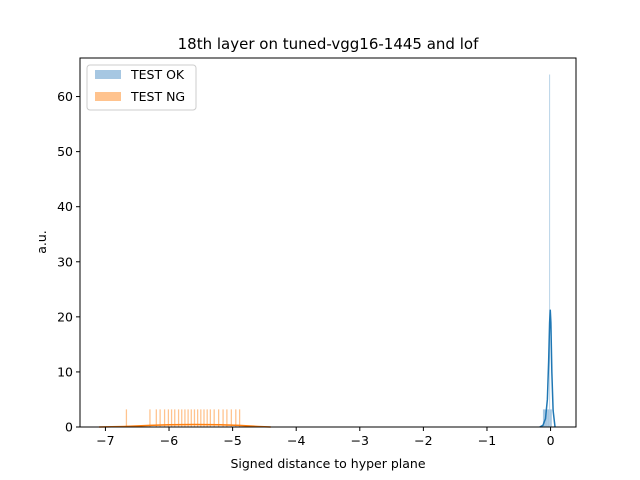 Image resolution: width=640 pixels, height=480 pixels. I want to click on y-axis-label: a.u., so click(41, 242).